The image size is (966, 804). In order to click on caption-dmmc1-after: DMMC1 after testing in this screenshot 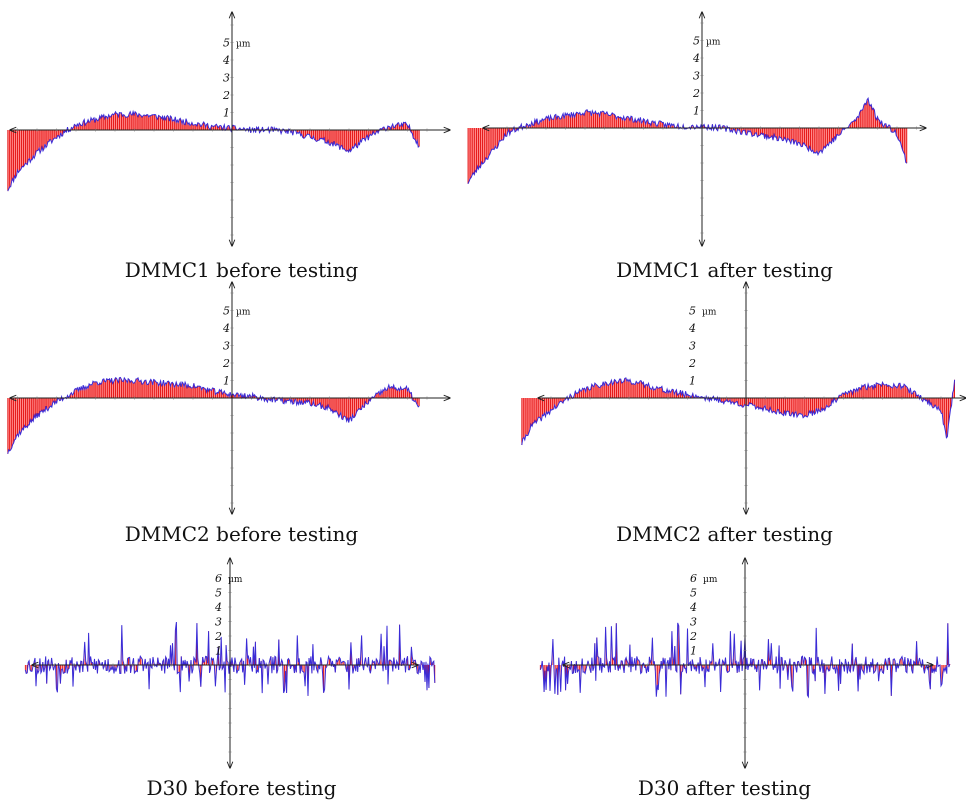, I will do `click(724, 270)`.